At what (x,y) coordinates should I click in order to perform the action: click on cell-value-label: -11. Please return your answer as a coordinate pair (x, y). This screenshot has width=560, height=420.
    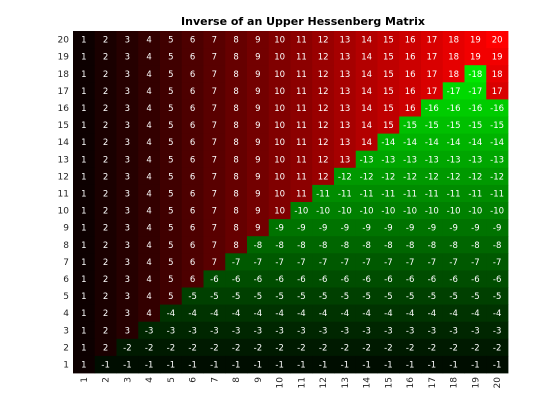
    Looking at the image, I should click on (432, 194).